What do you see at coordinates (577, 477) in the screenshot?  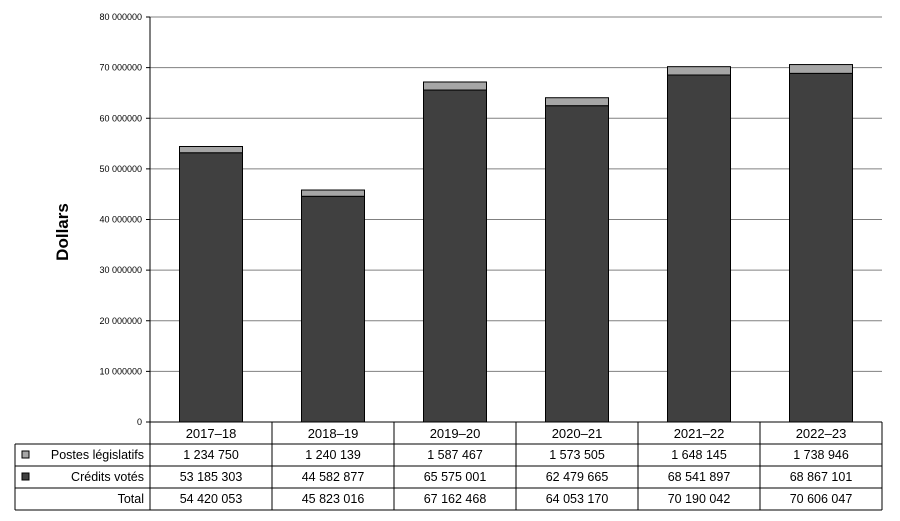 I see `cell-value: 62 479 665` at bounding box center [577, 477].